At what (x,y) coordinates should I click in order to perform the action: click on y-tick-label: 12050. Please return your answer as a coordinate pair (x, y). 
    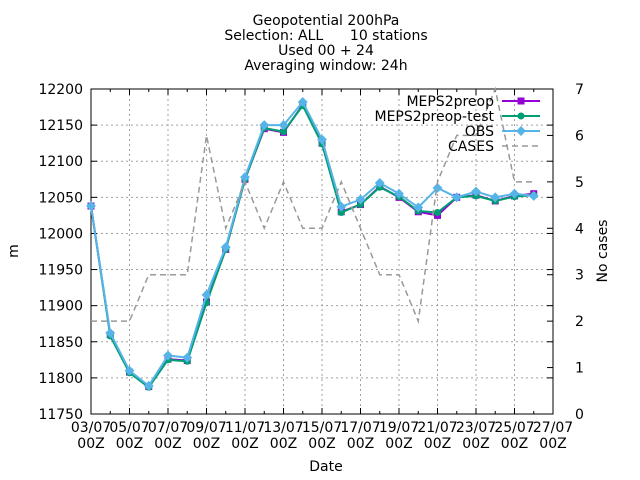
    Looking at the image, I should click on (60, 198).